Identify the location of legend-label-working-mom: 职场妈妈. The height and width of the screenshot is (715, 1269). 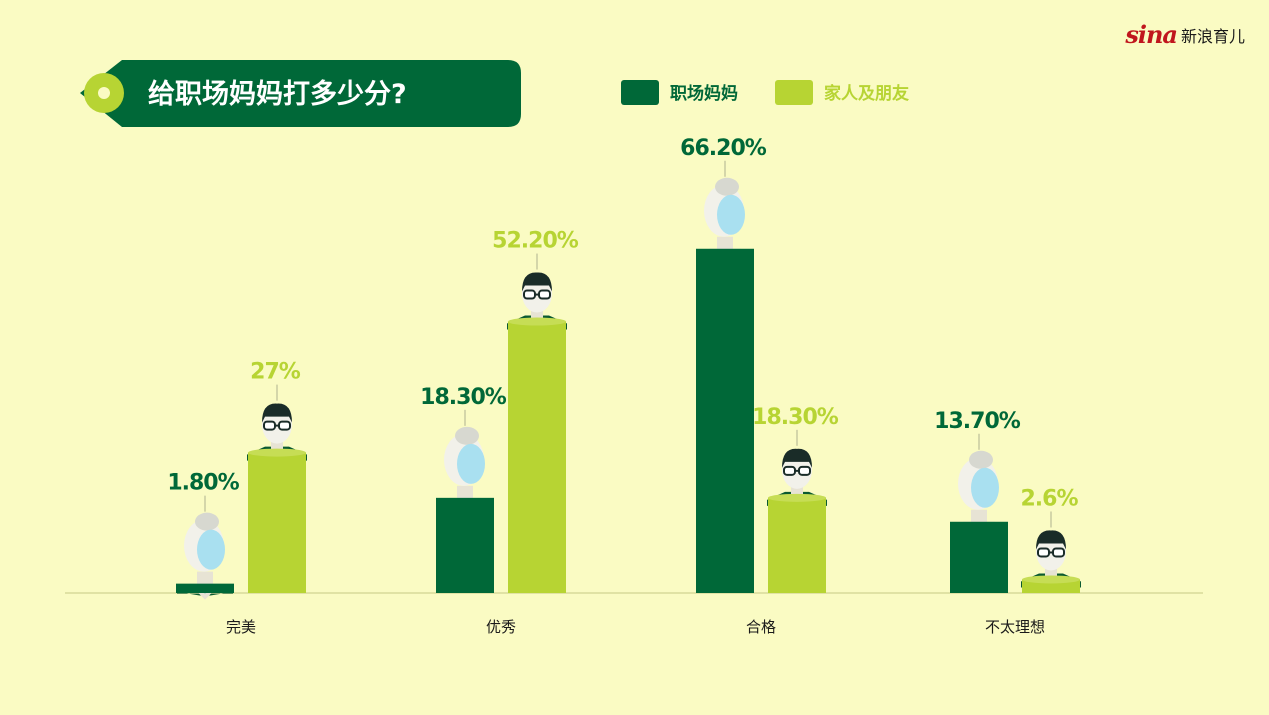
(704, 93).